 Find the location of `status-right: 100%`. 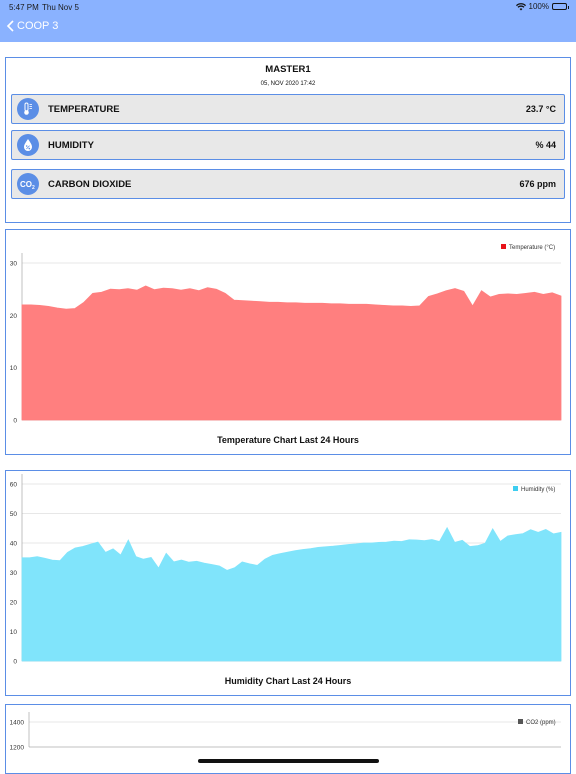

status-right: 100% is located at coordinates (542, 6).